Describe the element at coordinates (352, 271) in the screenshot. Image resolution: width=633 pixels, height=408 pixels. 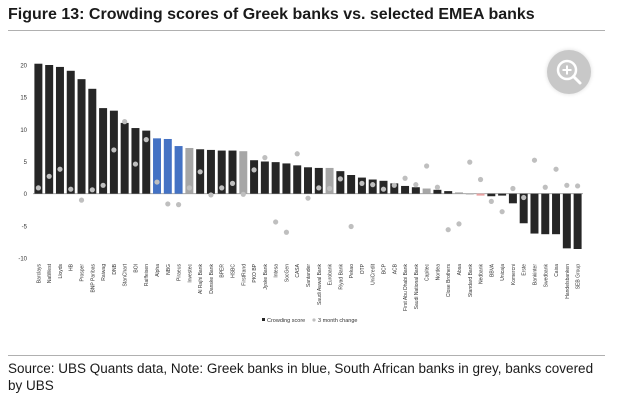
I see `x-tick-label: Pekao` at that location.